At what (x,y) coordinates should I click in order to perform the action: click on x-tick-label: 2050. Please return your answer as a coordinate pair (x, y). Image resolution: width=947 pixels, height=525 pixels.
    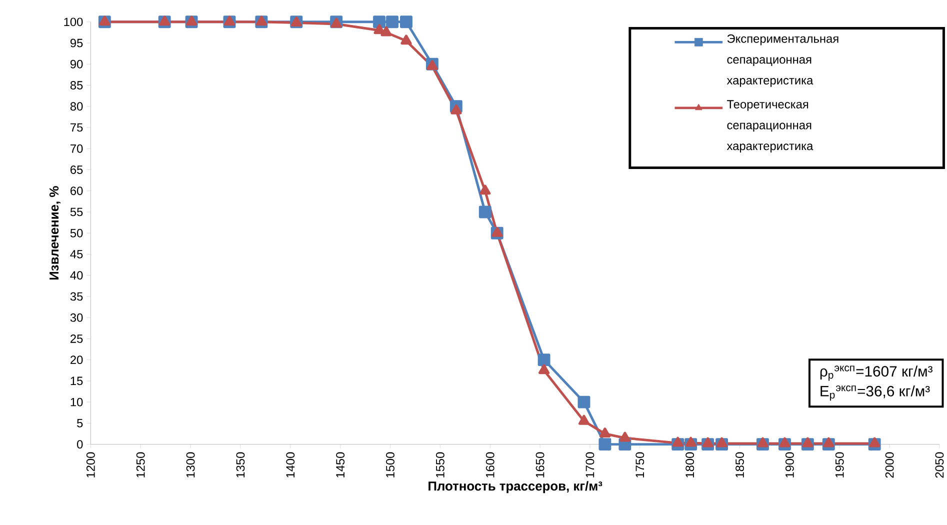
    Looking at the image, I should click on (939, 465).